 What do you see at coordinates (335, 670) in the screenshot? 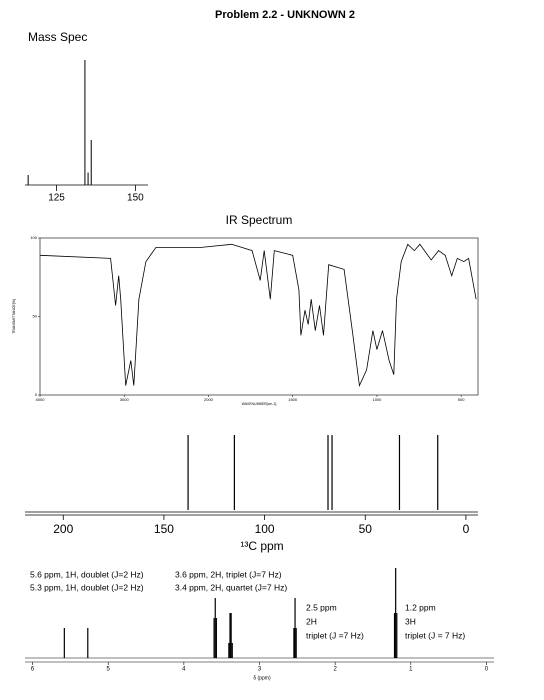
I see `x-tick-label: 2` at bounding box center [335, 670].